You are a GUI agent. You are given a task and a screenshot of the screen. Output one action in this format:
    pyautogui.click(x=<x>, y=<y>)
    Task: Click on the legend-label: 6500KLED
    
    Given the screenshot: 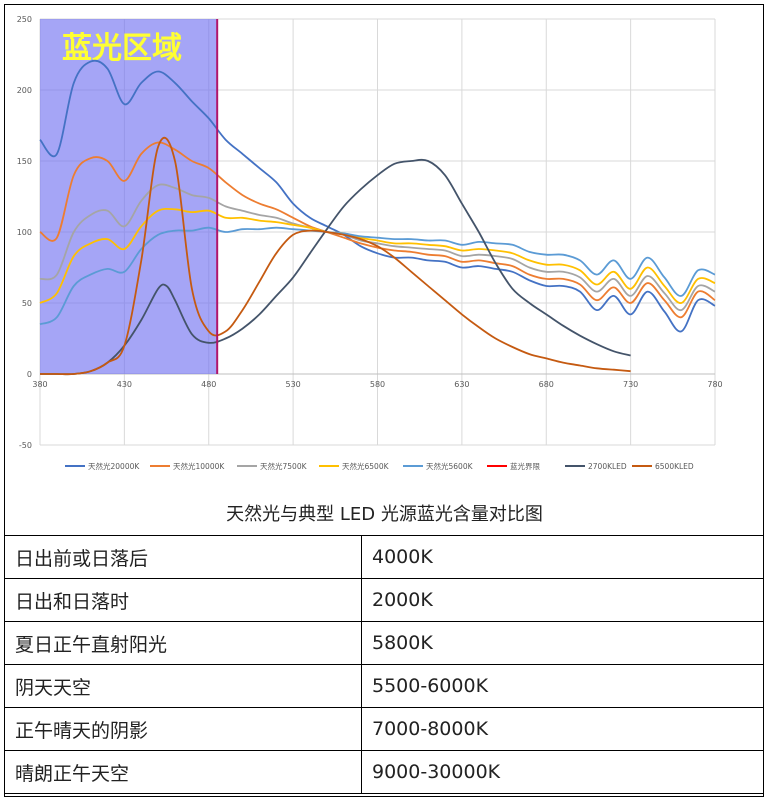 What is the action you would take?
    pyautogui.click(x=674, y=466)
    